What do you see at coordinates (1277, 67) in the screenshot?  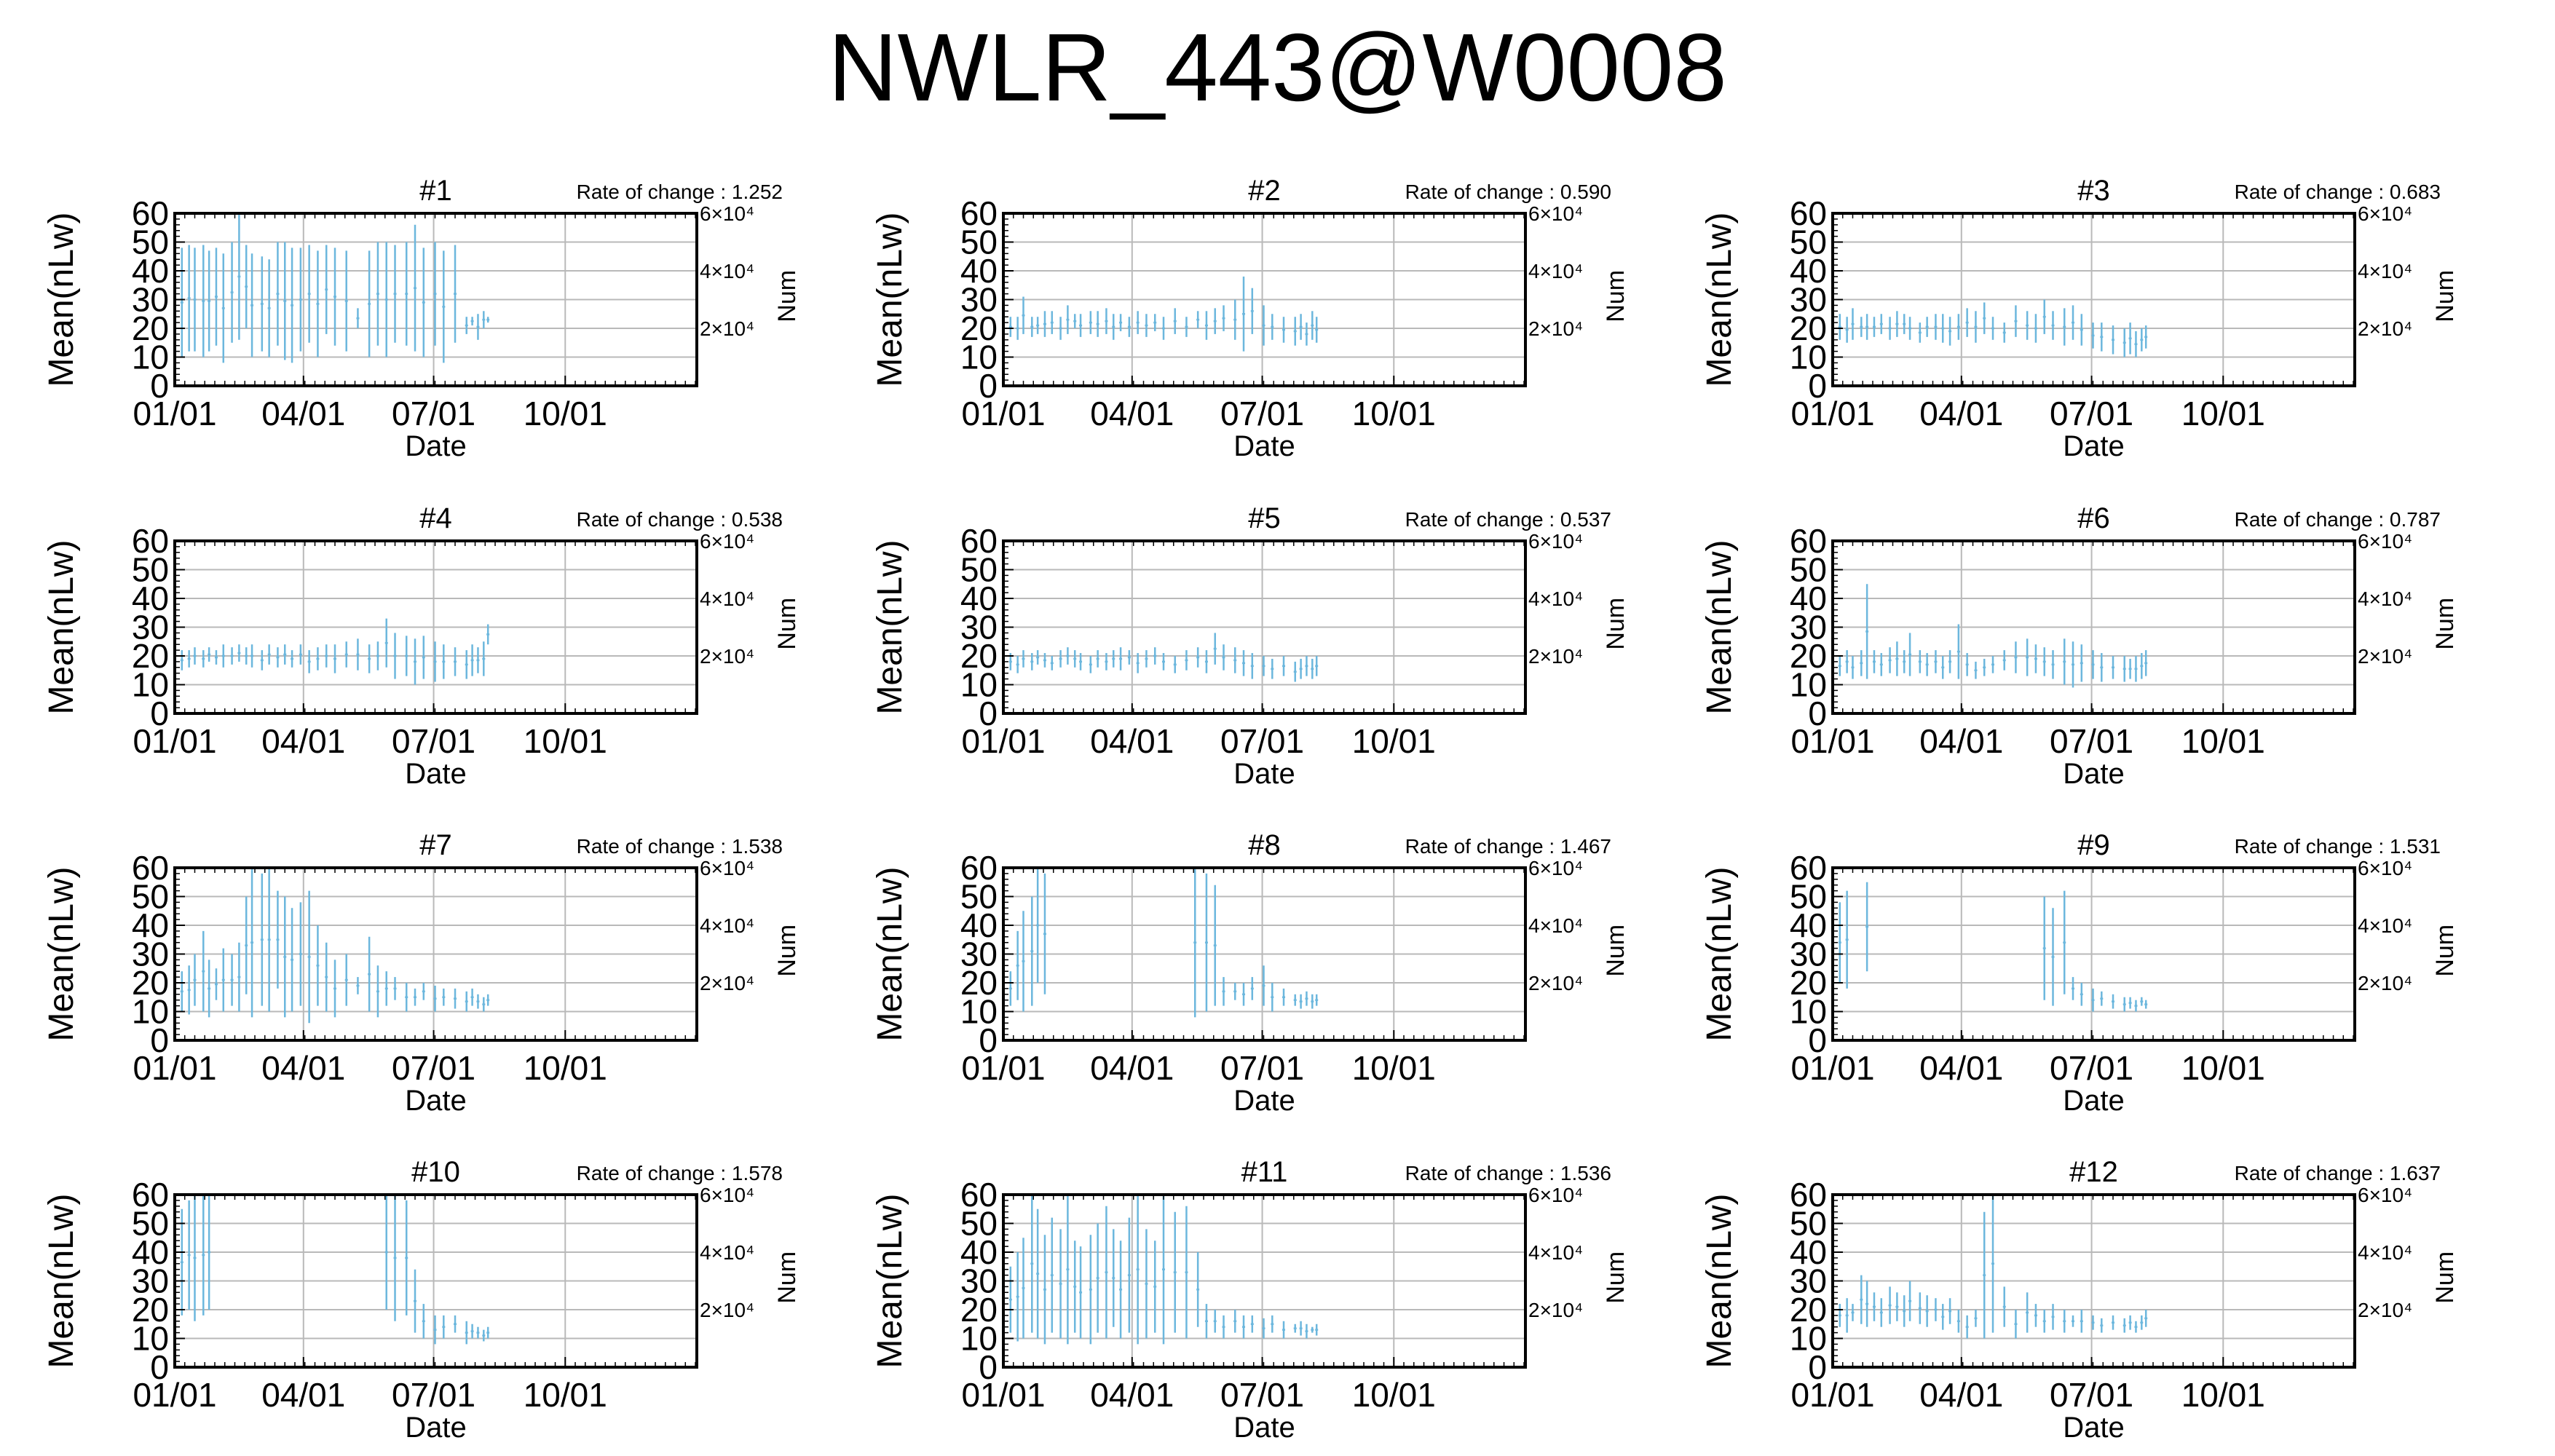 I see `figure-title: NWLR_443@W0008` at bounding box center [1277, 67].